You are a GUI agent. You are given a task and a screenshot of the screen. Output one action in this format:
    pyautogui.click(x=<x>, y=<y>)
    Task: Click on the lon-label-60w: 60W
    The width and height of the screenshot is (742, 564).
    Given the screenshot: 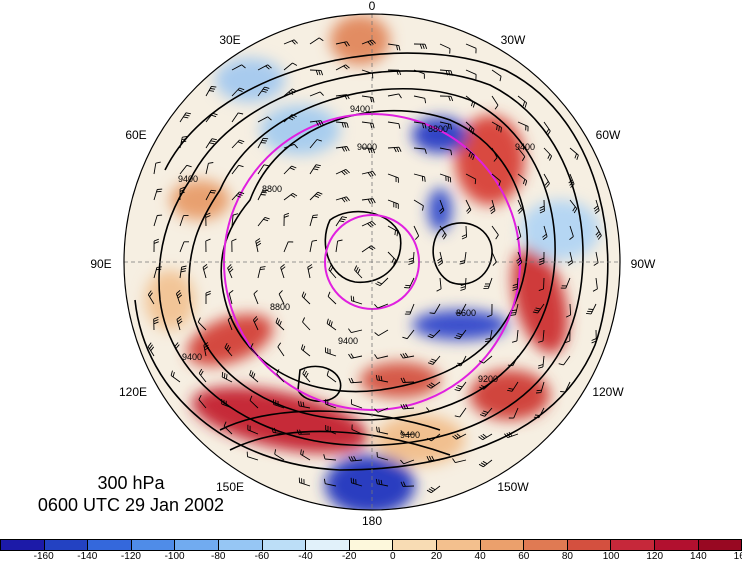 What is the action you would take?
    pyautogui.click(x=608, y=135)
    